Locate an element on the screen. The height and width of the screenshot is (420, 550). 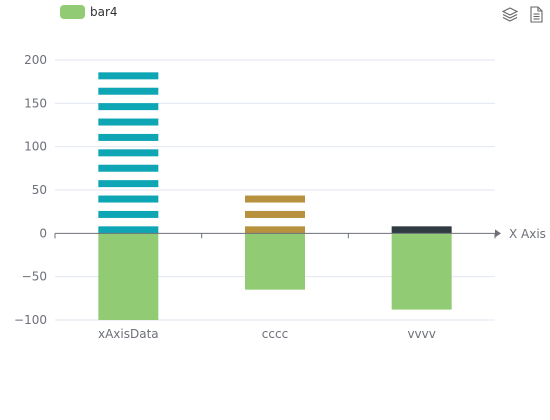
x-axis-arrow is located at coordinates (498, 233).